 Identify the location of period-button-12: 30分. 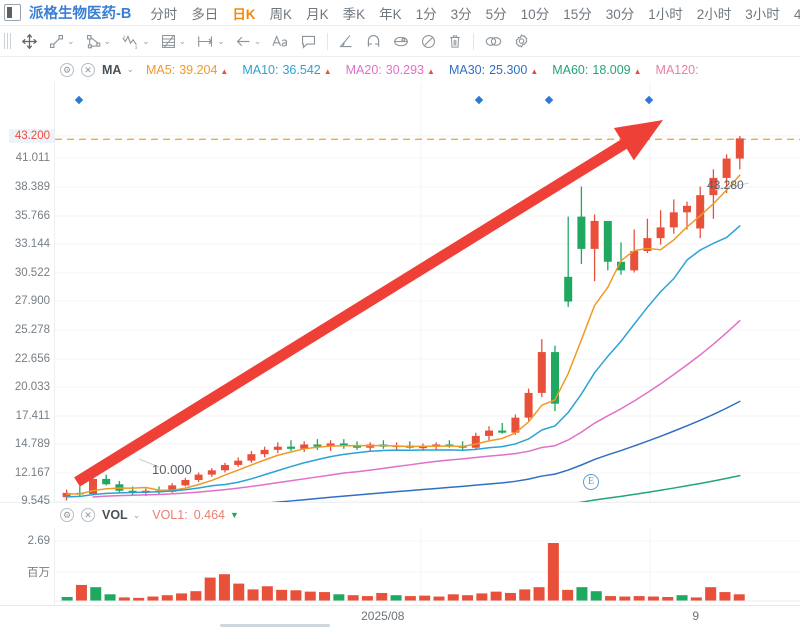
(620, 14).